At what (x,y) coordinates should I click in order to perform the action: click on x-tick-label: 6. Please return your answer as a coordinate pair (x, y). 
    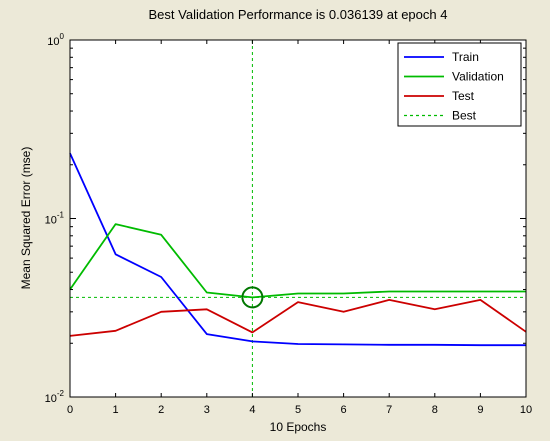
    Looking at the image, I should click on (344, 410).